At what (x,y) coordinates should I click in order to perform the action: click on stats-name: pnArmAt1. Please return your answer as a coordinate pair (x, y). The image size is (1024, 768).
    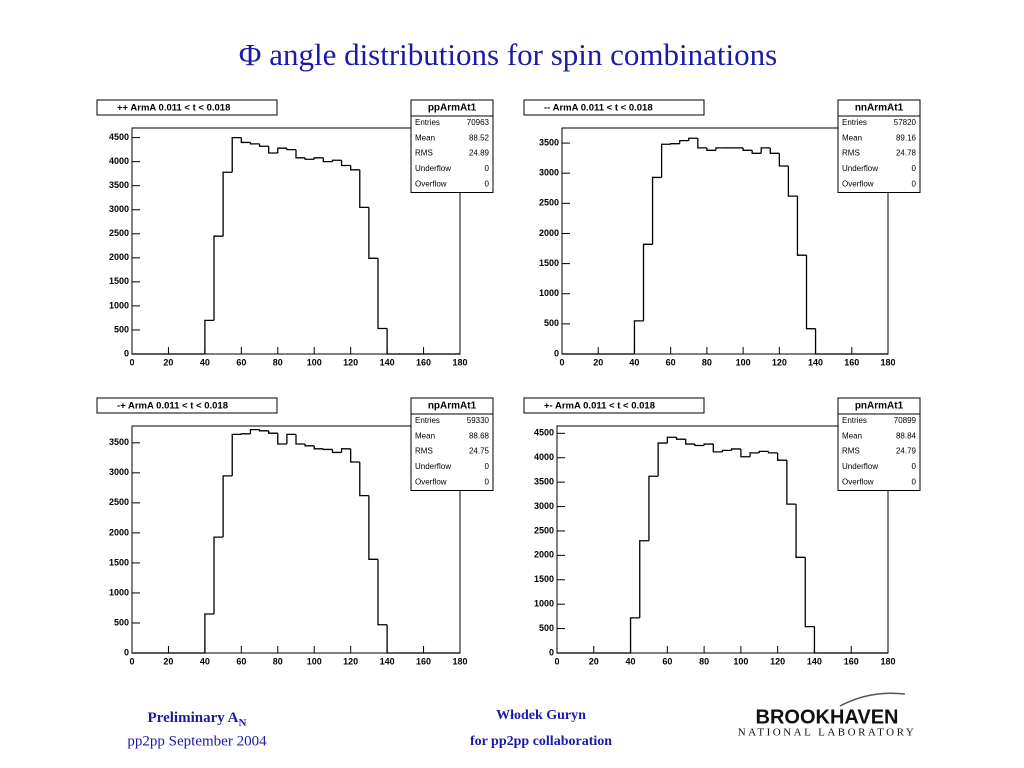
    Looking at the image, I should click on (879, 406).